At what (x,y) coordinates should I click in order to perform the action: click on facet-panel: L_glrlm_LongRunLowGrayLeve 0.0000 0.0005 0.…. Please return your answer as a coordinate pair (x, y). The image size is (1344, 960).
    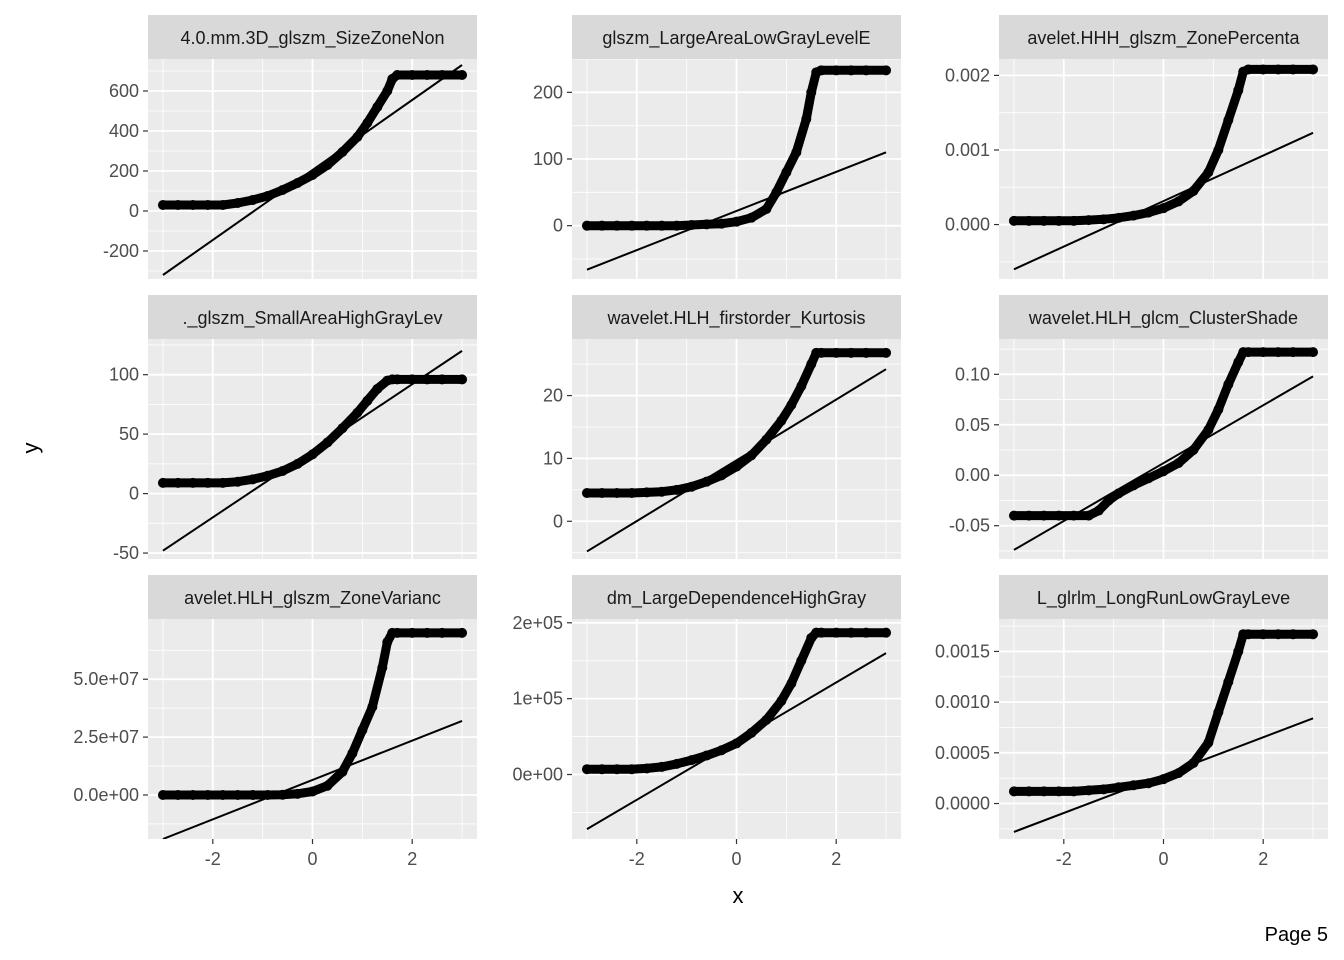
    Looking at the image, I should click on (1131, 722).